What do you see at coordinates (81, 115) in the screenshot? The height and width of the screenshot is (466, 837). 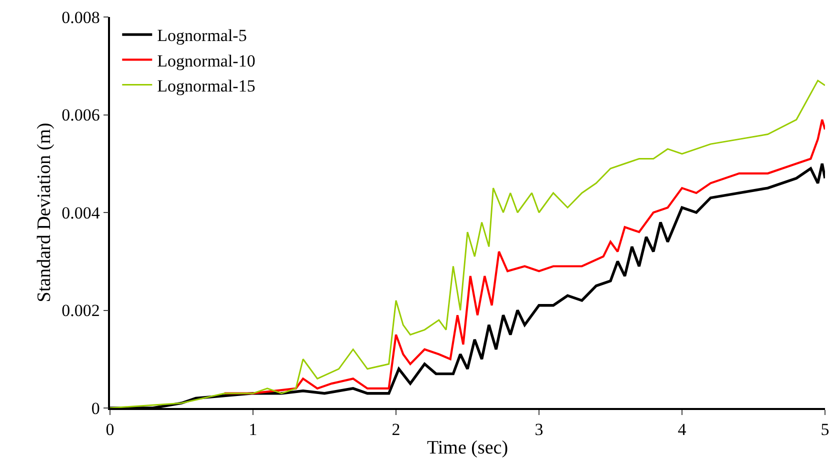 I see `y-tick-label: 0.006` at bounding box center [81, 115].